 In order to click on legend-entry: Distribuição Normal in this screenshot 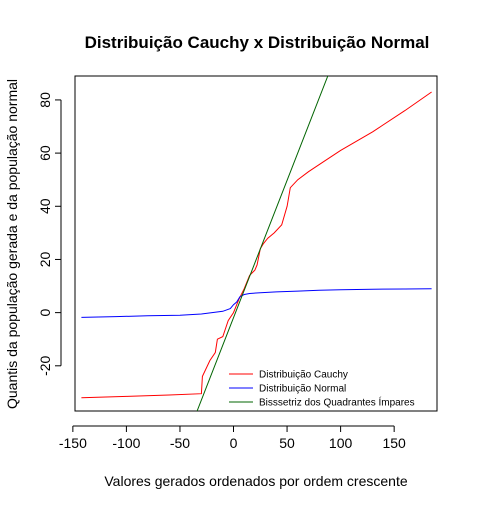, I will do `click(302, 389)`.